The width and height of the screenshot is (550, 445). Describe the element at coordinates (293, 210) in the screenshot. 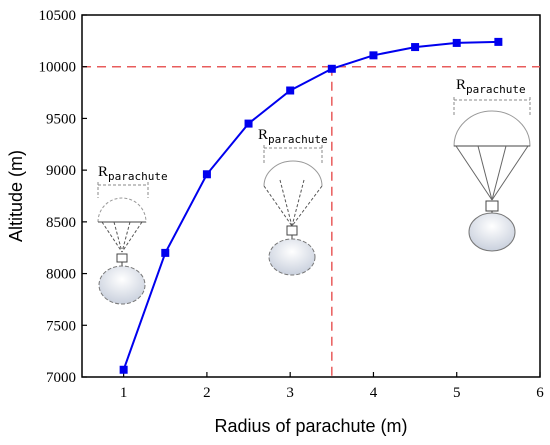

I see `parachute-illustration-medium` at that location.